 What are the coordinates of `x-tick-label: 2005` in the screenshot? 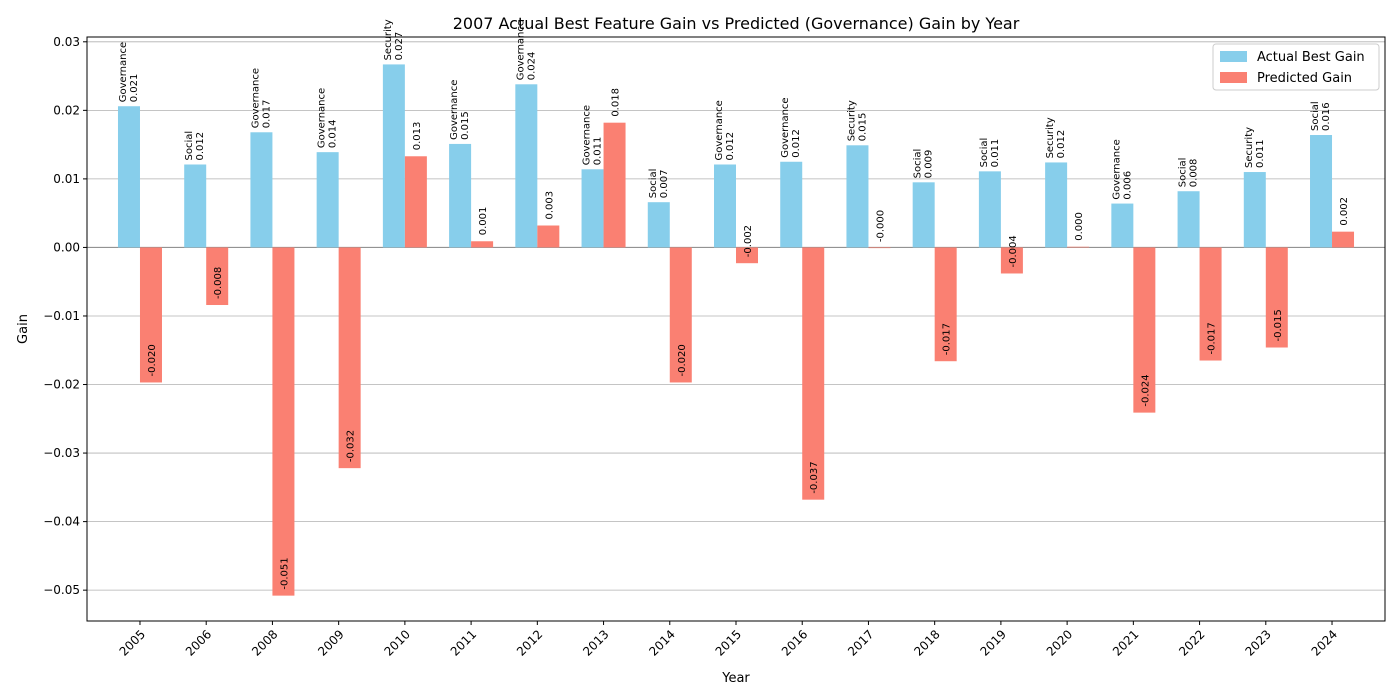 It's located at (132, 642).